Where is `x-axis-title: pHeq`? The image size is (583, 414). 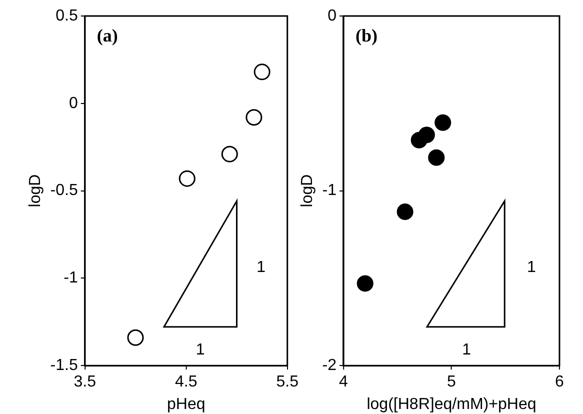
x-axis-title: pHeq is located at coordinates (186, 404).